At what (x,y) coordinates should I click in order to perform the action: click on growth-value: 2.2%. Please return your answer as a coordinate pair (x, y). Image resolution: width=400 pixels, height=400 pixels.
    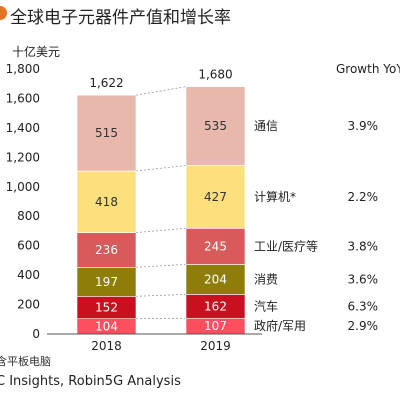
    Looking at the image, I should click on (363, 197).